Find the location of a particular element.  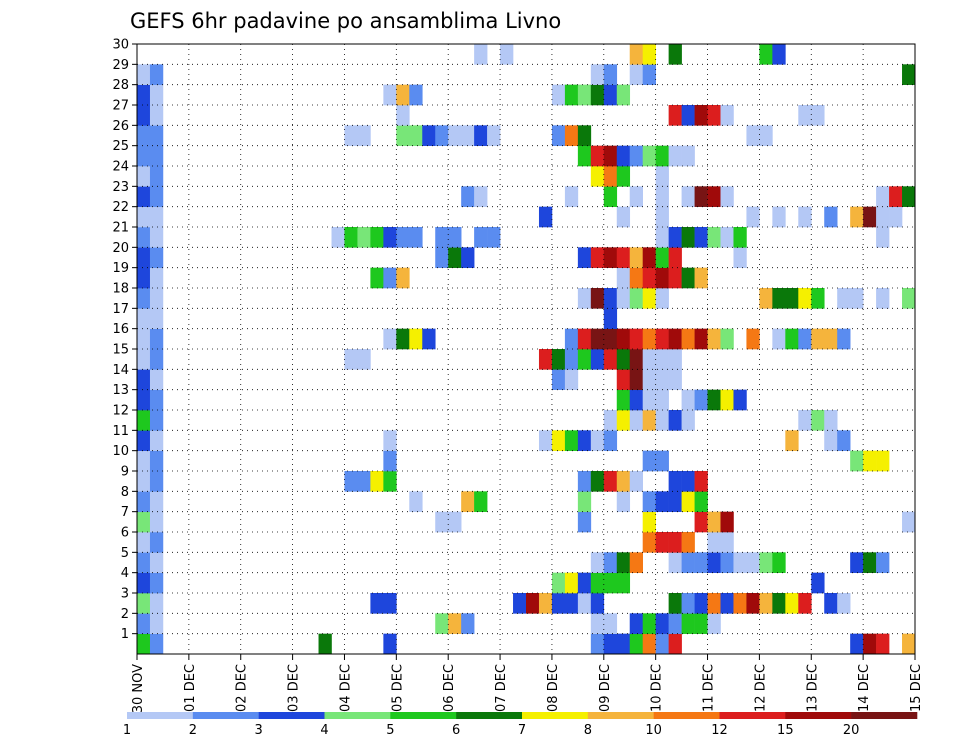

y-tick-label: 18 is located at coordinates (120, 289).